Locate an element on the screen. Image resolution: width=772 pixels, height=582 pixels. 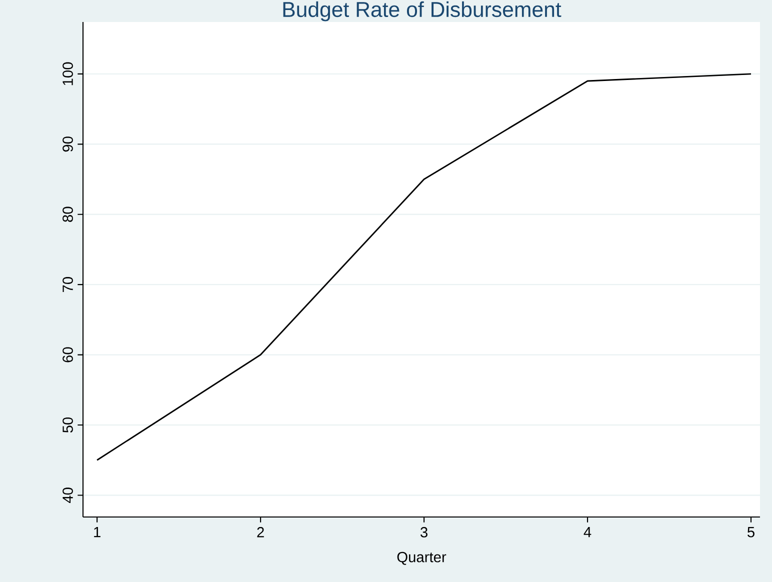
x-tick-label: 5 is located at coordinates (751, 532).